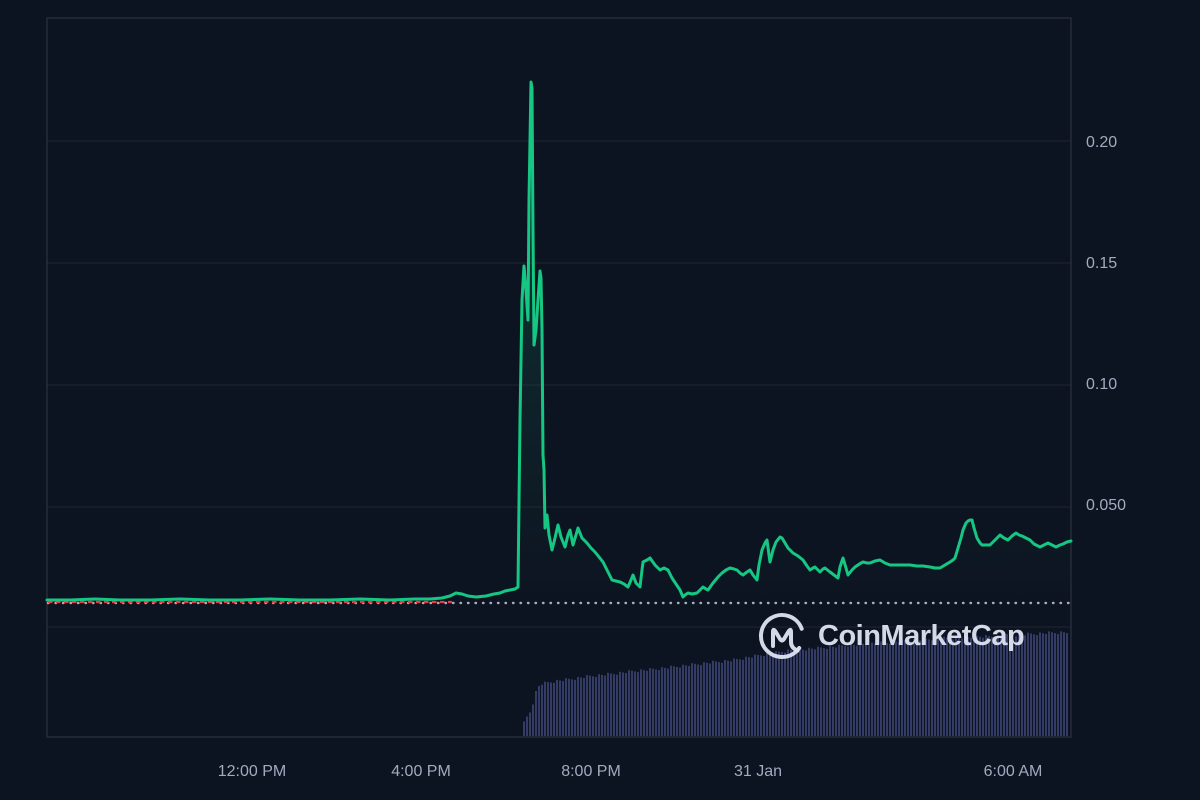  I want to click on y-tick-label: 0.050, so click(1106, 505).